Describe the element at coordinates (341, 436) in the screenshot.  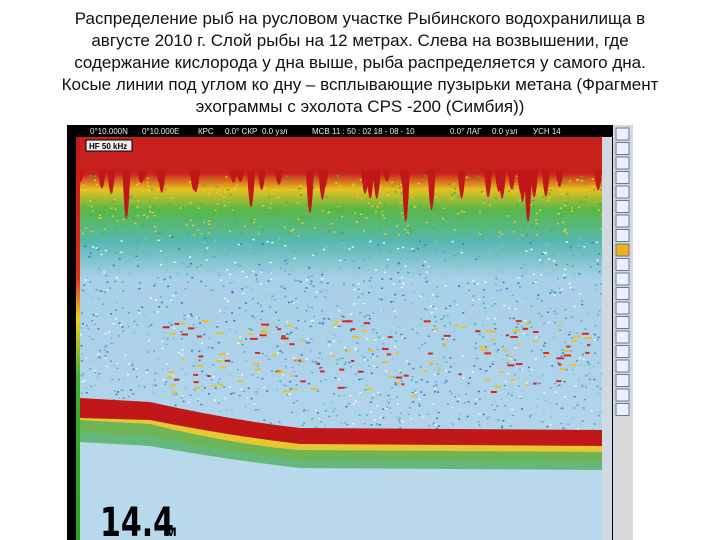
I see `bottom-band-yellow` at that location.